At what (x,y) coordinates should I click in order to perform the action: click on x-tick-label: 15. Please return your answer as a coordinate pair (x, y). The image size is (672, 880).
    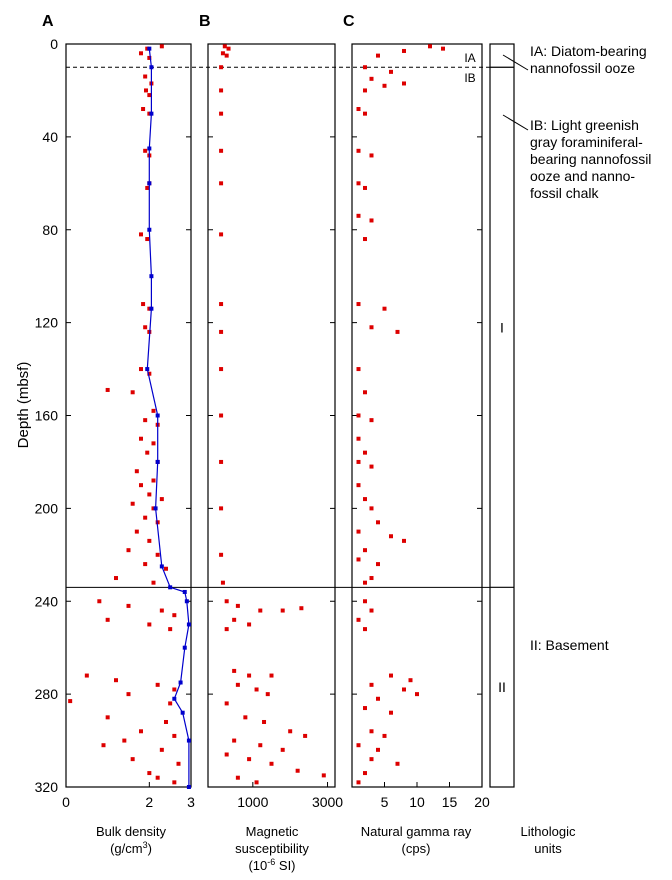
    Looking at the image, I should click on (450, 802).